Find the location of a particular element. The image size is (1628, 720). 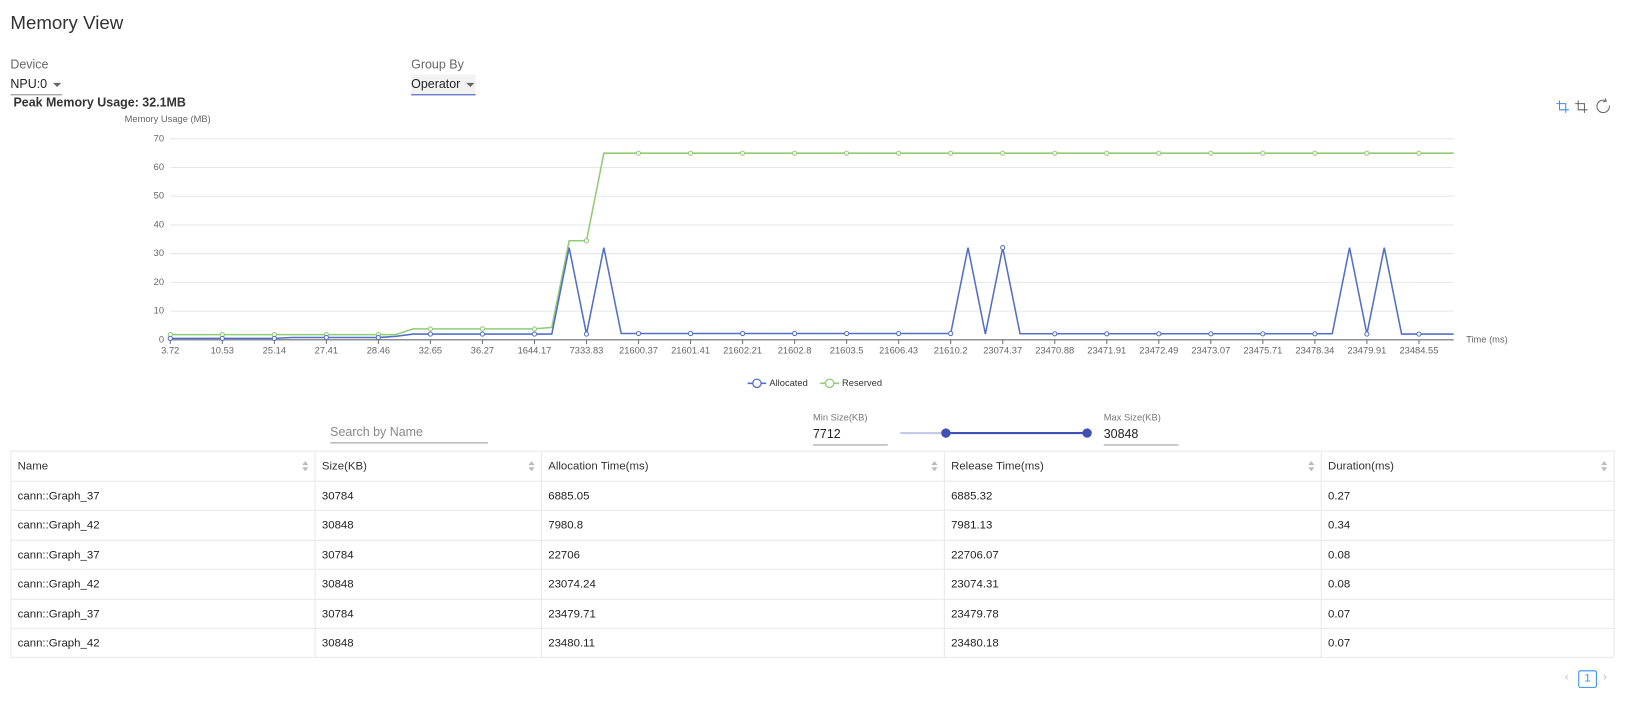

min-size-input: 7712 is located at coordinates (850, 436).